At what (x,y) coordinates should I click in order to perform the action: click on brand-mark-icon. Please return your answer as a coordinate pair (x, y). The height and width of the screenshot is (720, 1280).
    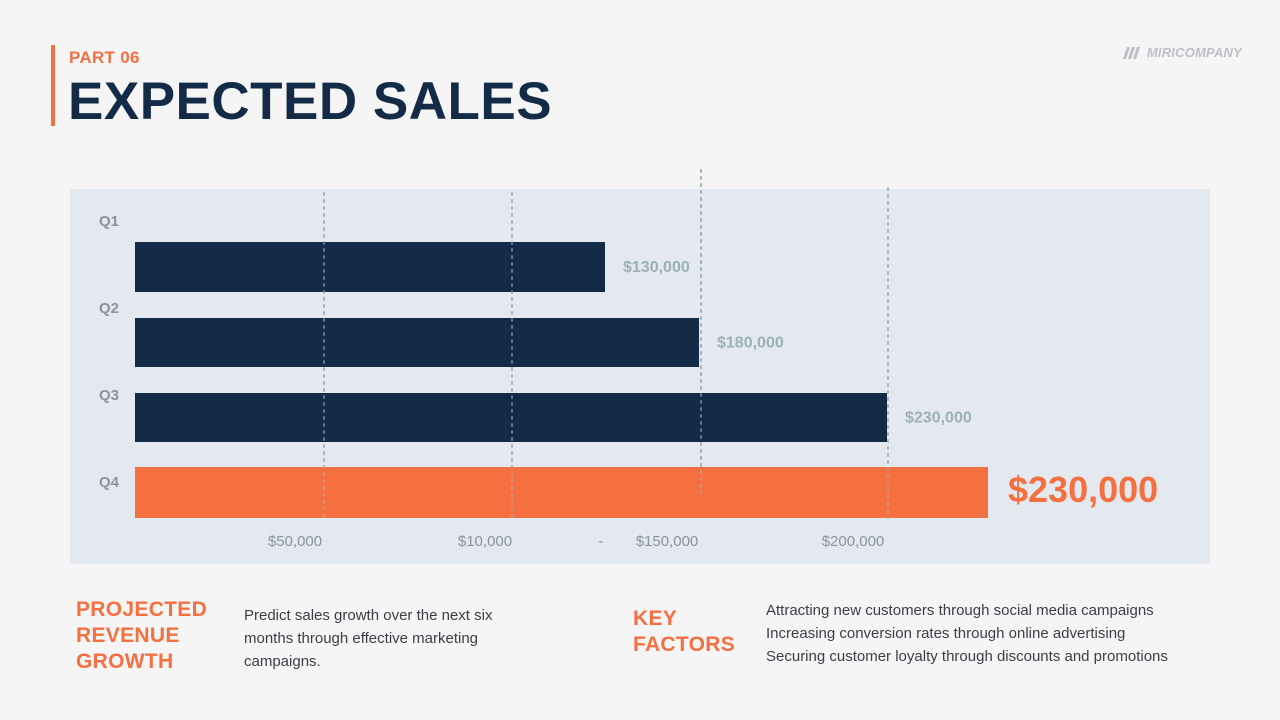
    Looking at the image, I should click on (1131, 52).